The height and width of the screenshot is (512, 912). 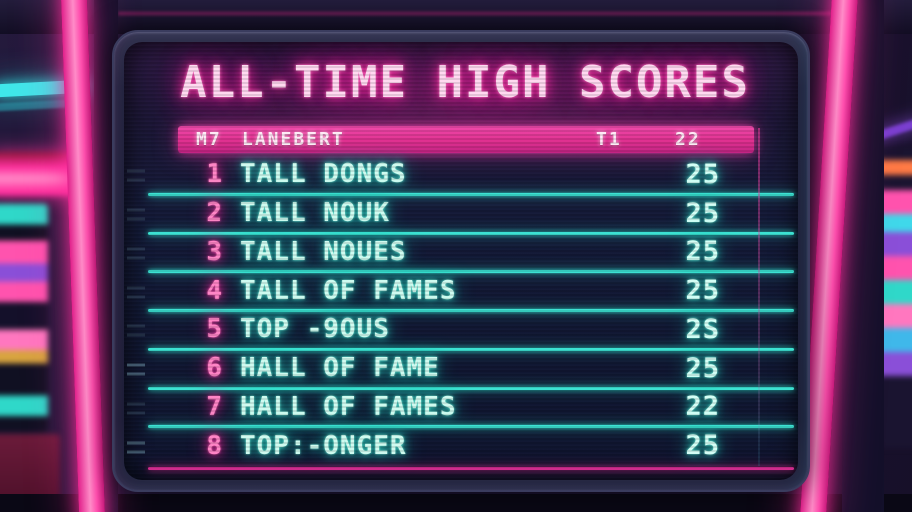 What do you see at coordinates (348, 406) in the screenshot?
I see `row-name: HALL OF FAMES` at bounding box center [348, 406].